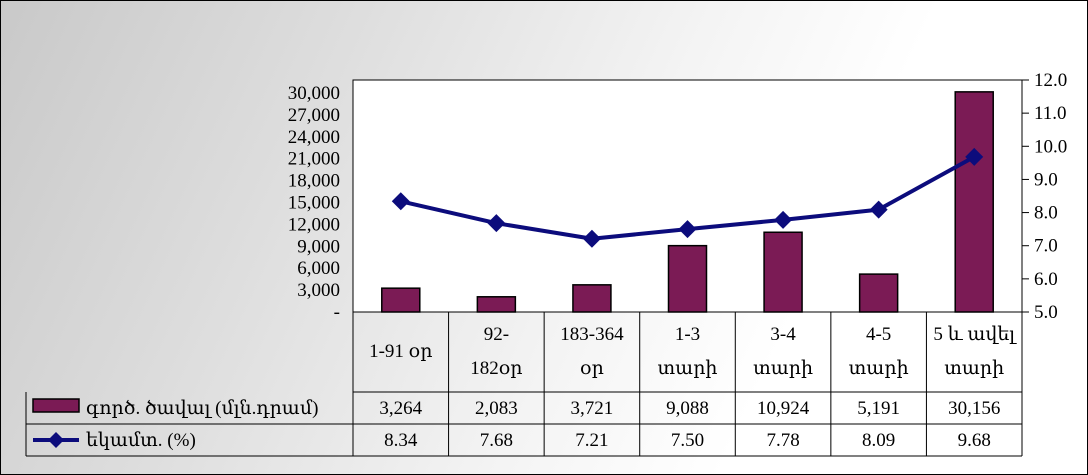  What do you see at coordinates (878, 440) in the screenshot?
I see `line-value-cell: 8.09` at bounding box center [878, 440].